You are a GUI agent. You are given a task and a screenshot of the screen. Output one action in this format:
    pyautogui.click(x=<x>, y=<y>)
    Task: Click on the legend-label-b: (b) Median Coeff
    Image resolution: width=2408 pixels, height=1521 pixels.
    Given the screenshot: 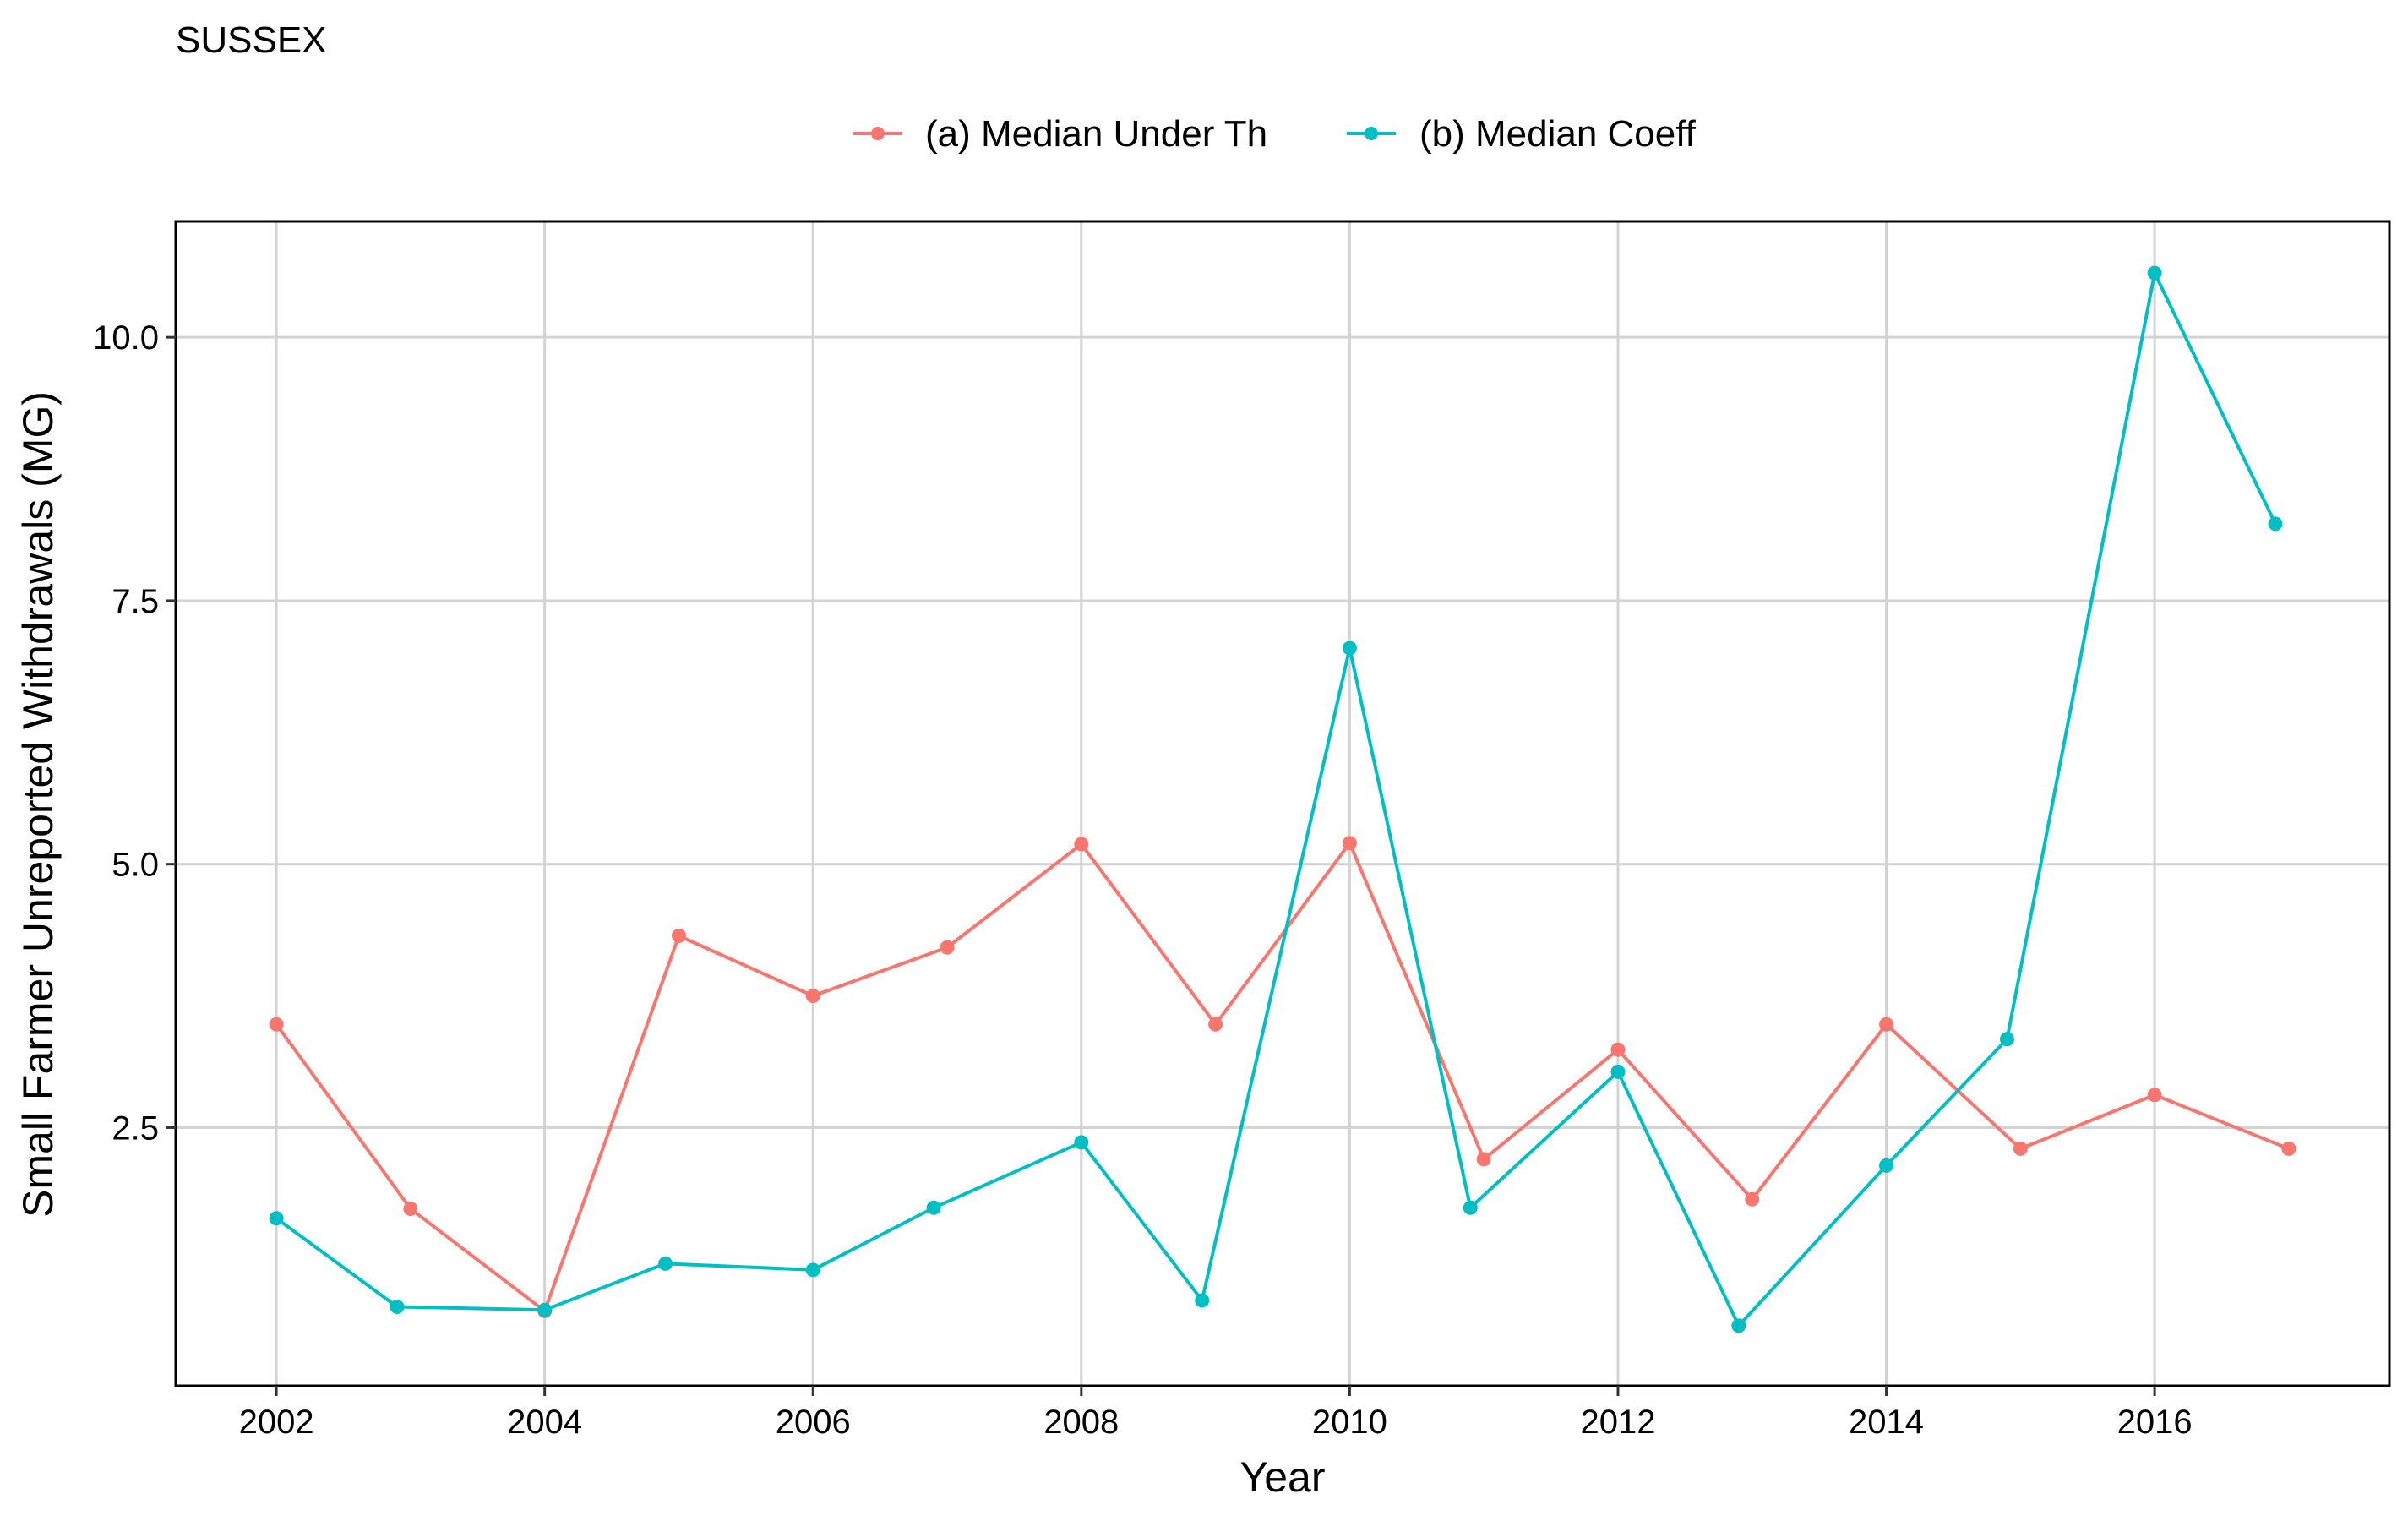 What is the action you would take?
    pyautogui.click(x=1558, y=134)
    